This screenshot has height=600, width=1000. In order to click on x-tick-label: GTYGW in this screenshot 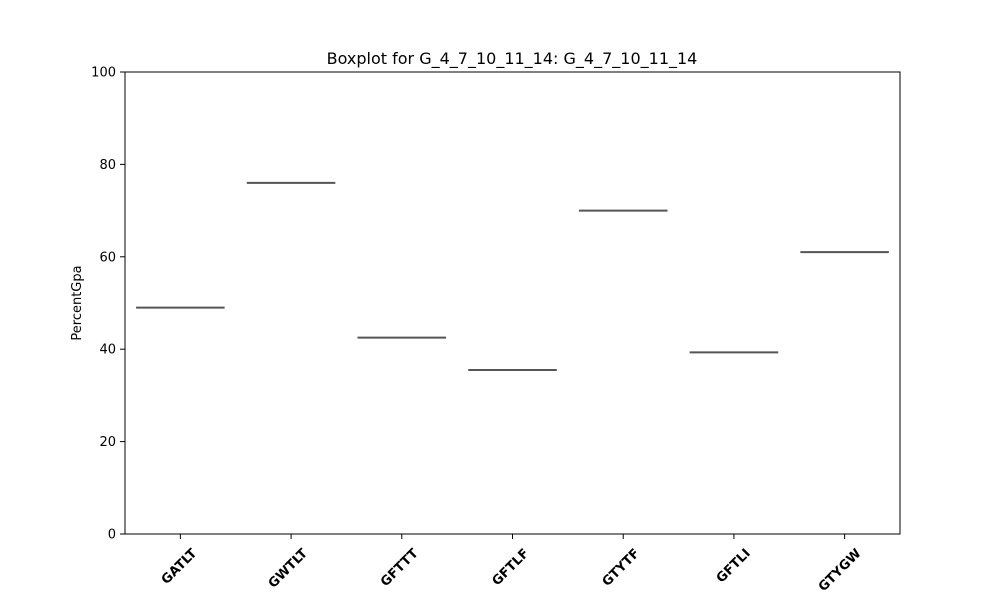, I will do `click(840, 570)`.